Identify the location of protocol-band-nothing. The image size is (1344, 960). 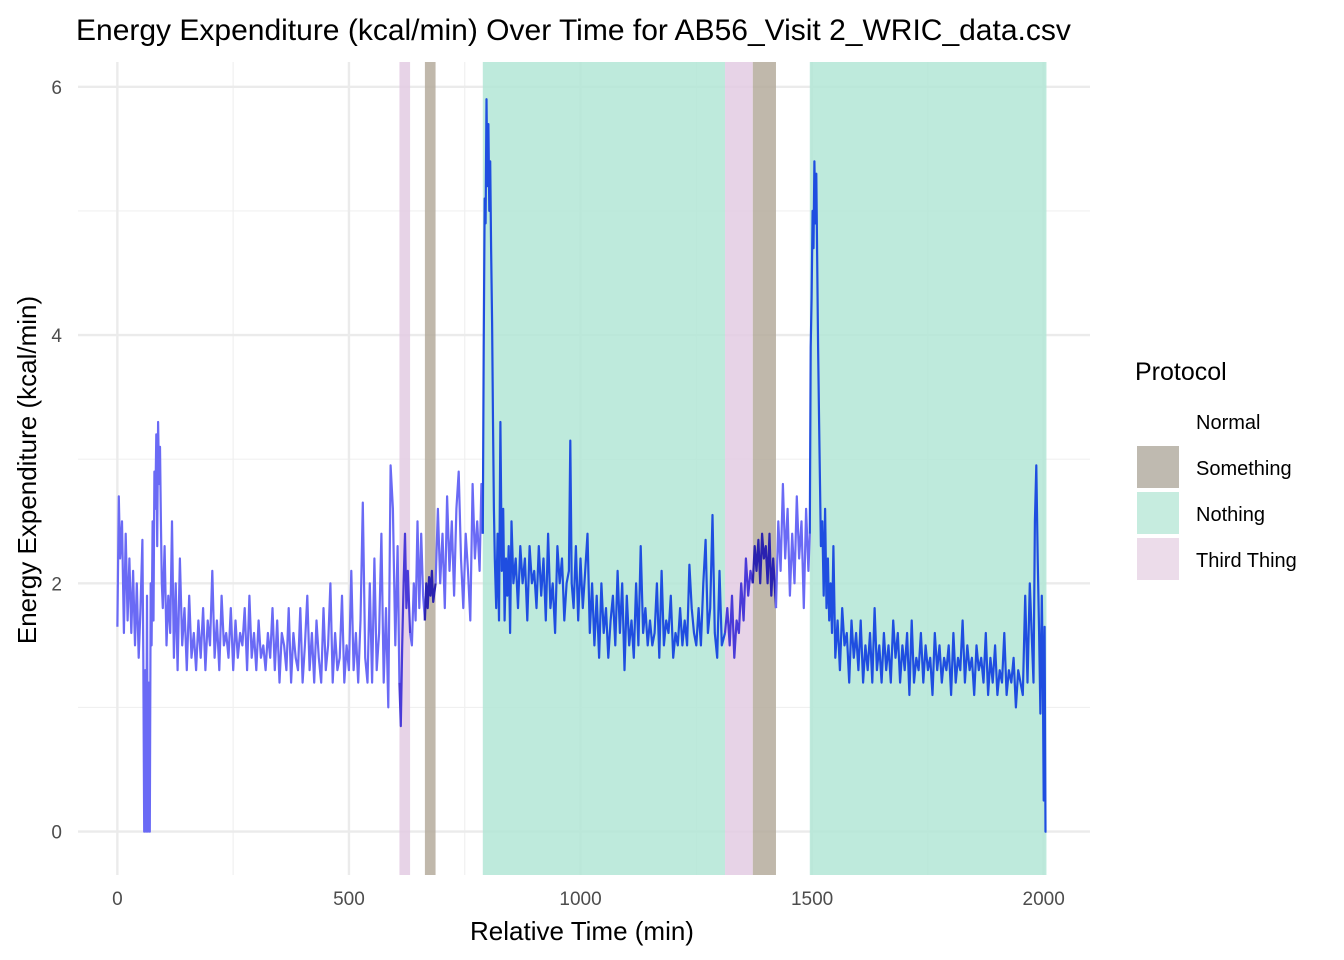
(928, 468).